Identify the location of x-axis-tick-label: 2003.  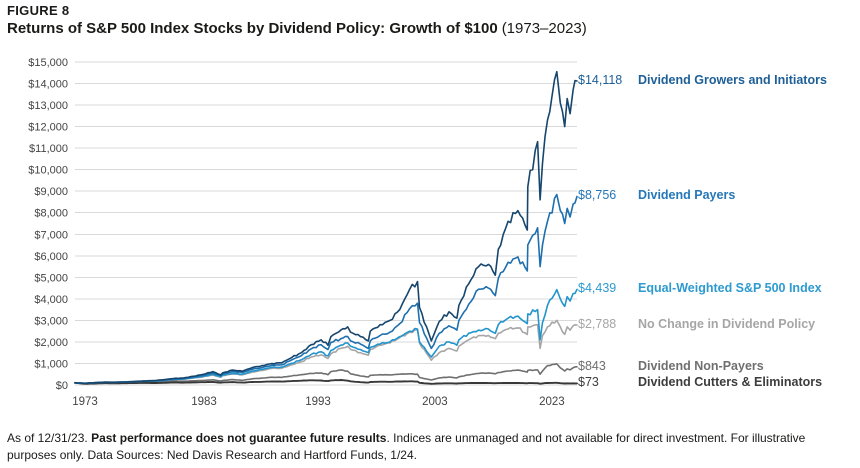
(435, 402).